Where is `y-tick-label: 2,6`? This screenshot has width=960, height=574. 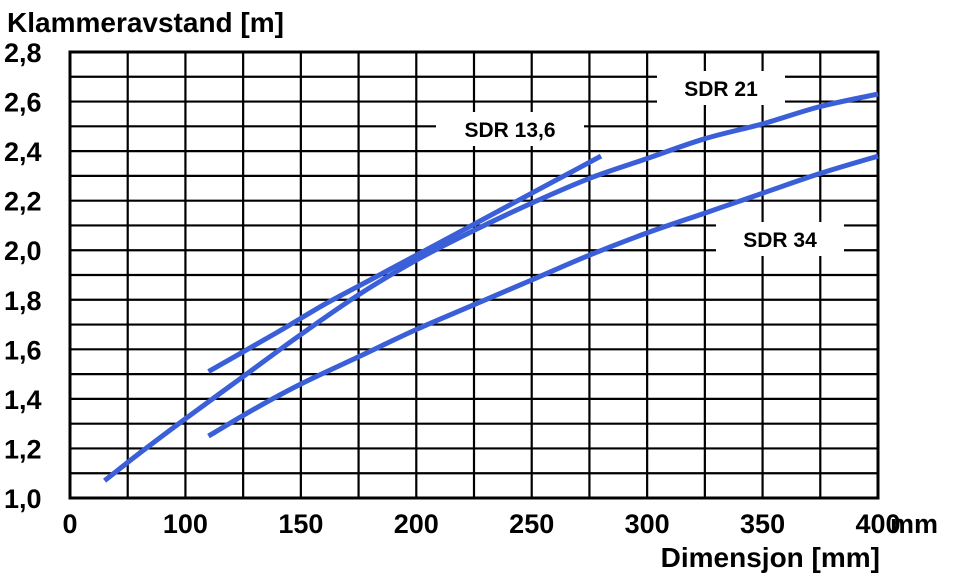 y-tick-label: 2,6 is located at coordinates (23, 103).